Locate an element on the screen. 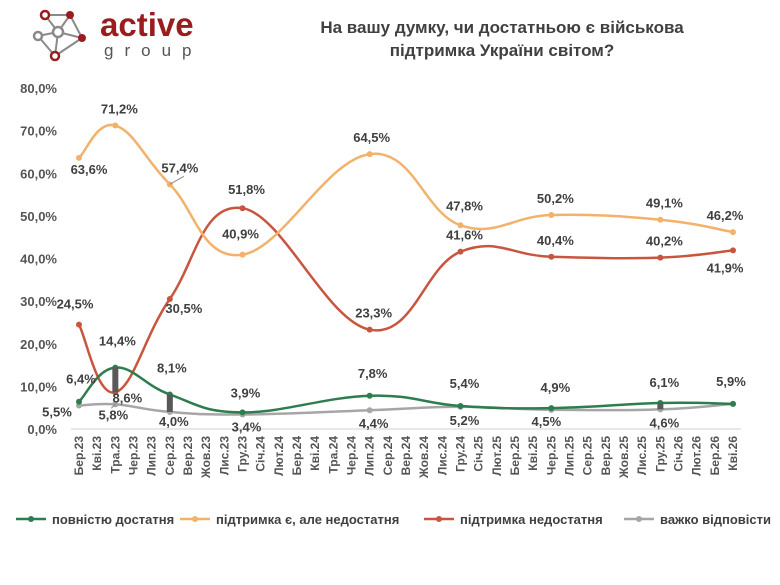 This screenshot has width=780, height=585. x-tick-label: Лип.23 is located at coordinates (152, 456).